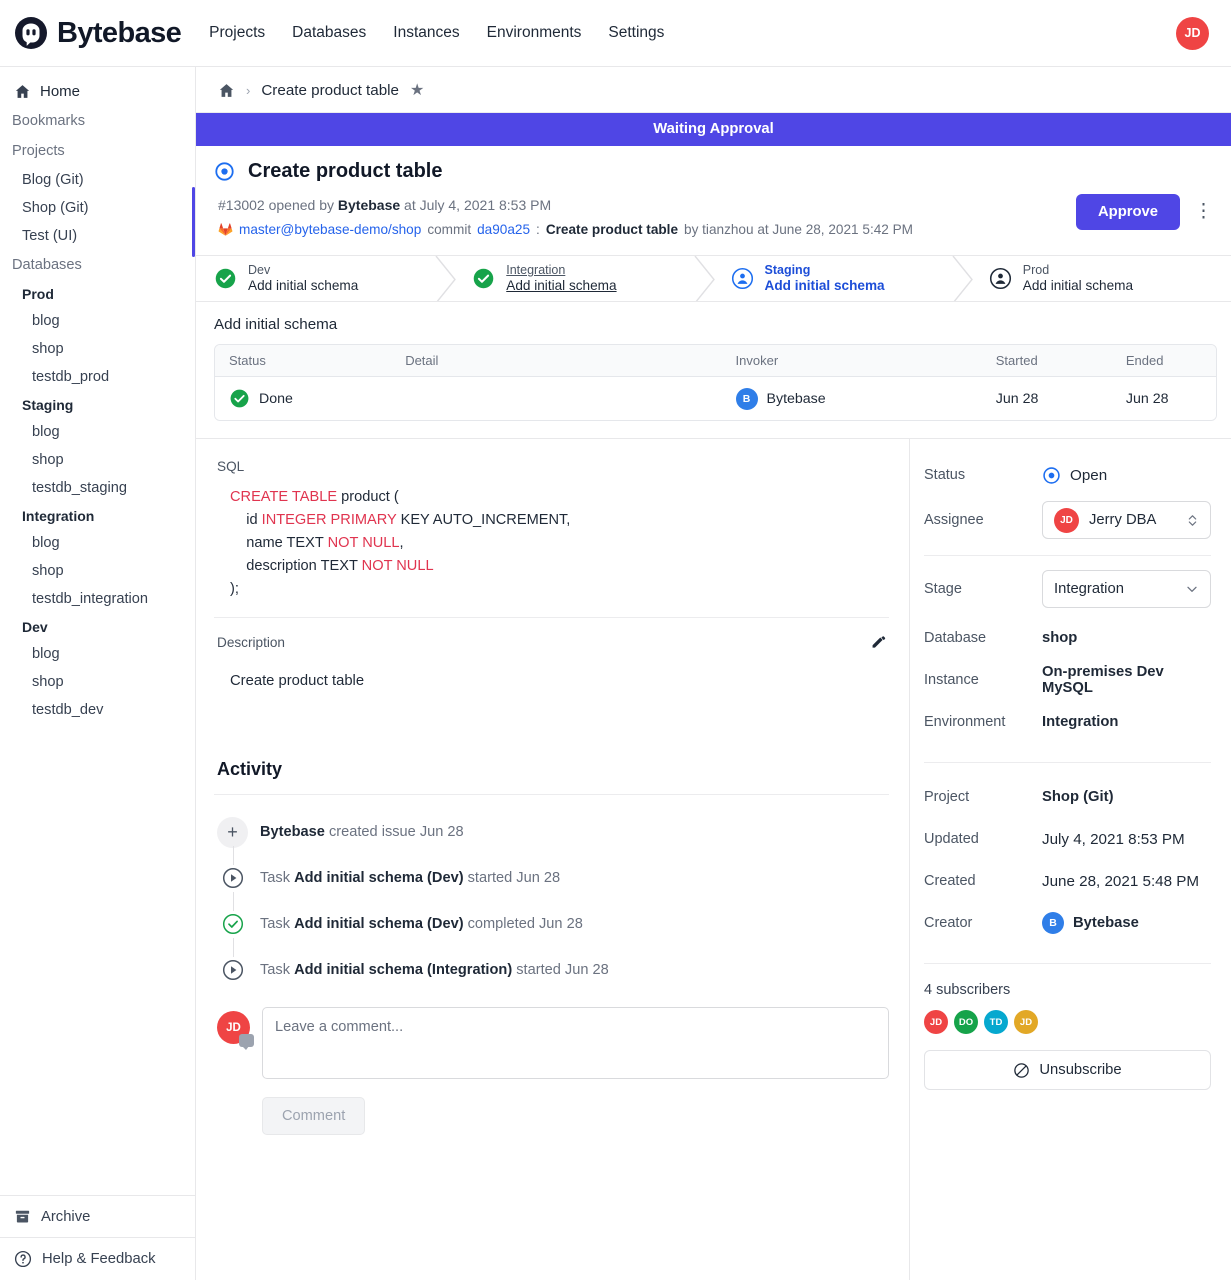 The image size is (1231, 1280). Describe the element at coordinates (119, 32) in the screenshot. I see `brand-name: Bytebase` at that location.